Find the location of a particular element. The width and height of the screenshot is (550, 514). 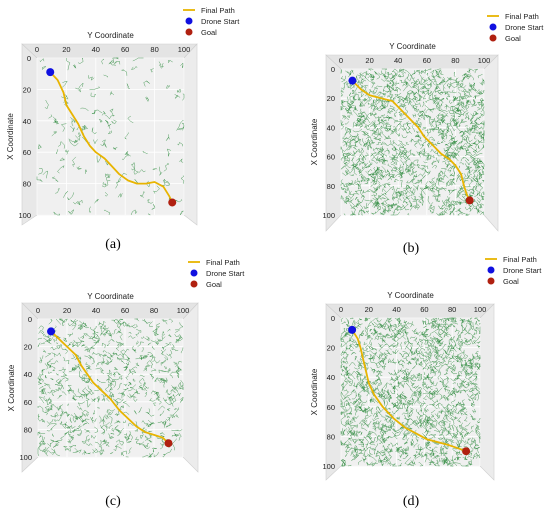

pane-left is located at coordinates (333, 143).